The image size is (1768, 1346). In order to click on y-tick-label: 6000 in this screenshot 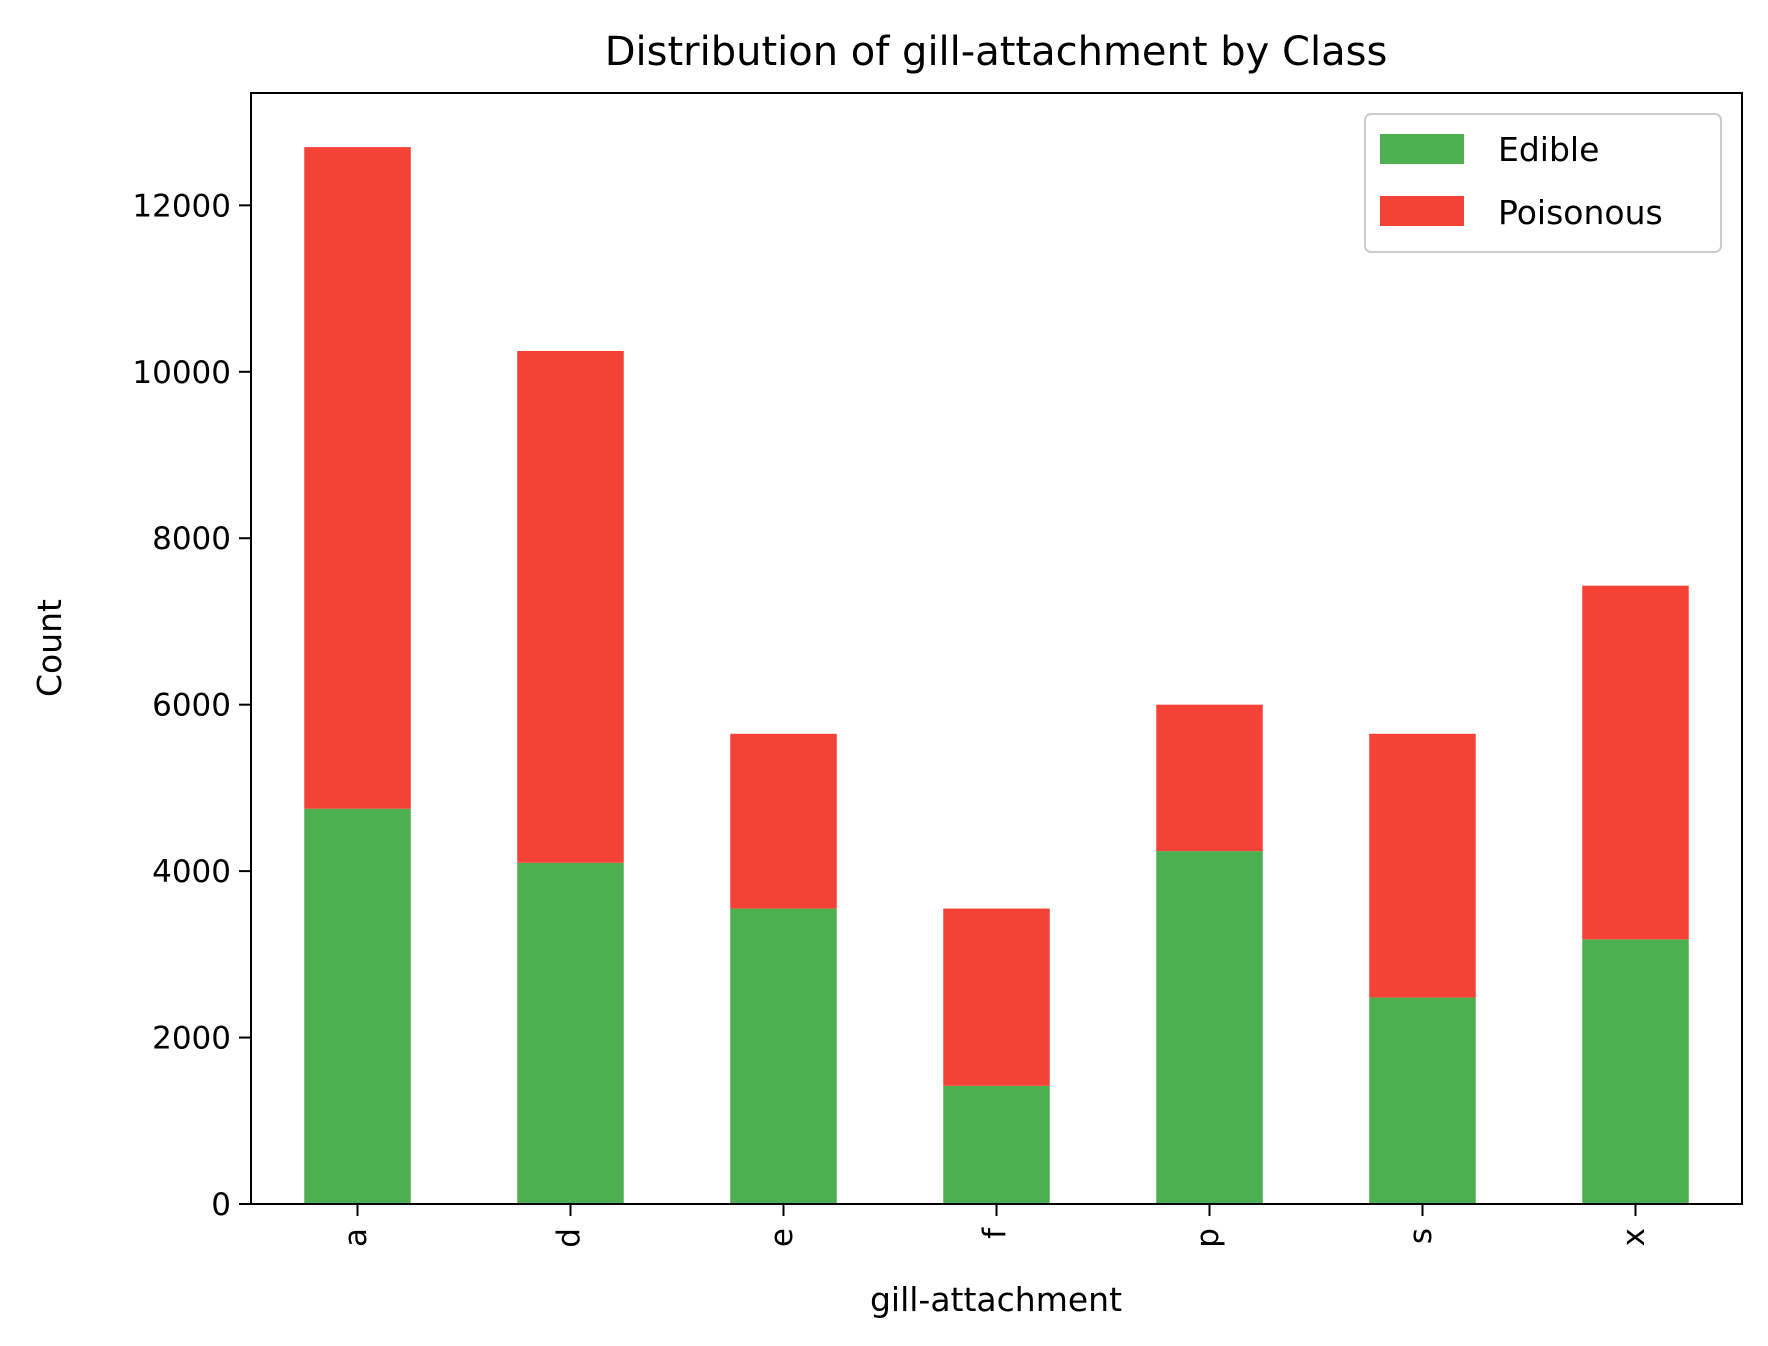, I will do `click(191, 706)`.